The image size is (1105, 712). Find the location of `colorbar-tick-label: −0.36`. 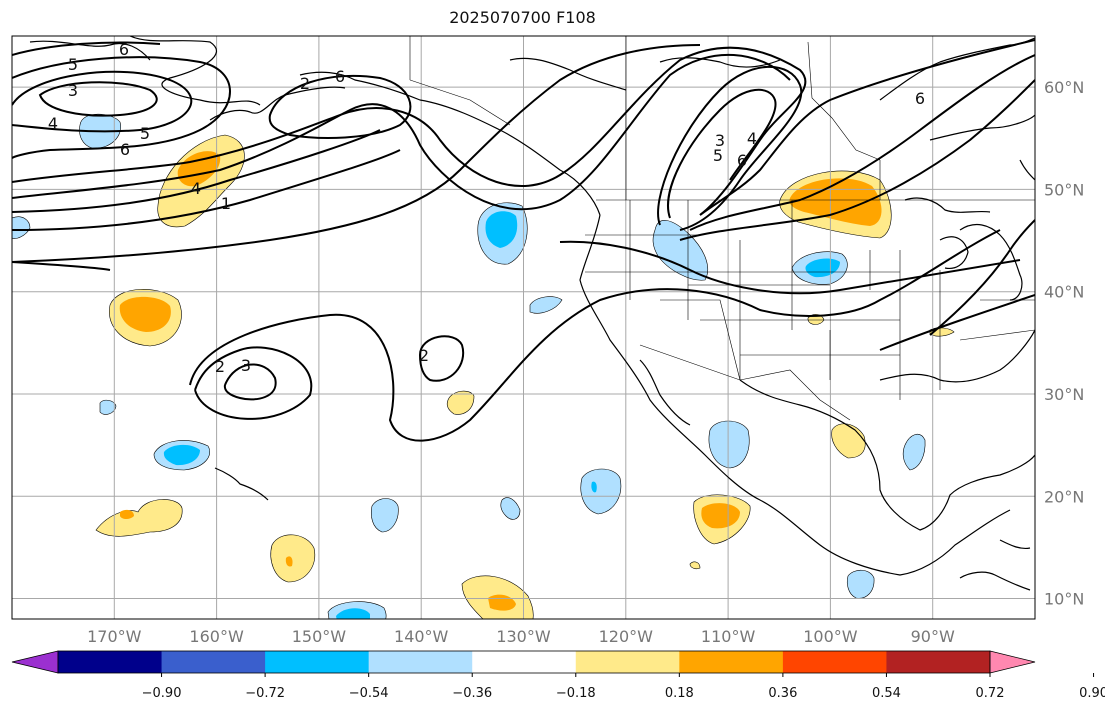

colorbar-tick-label: −0.36 is located at coordinates (472, 693).